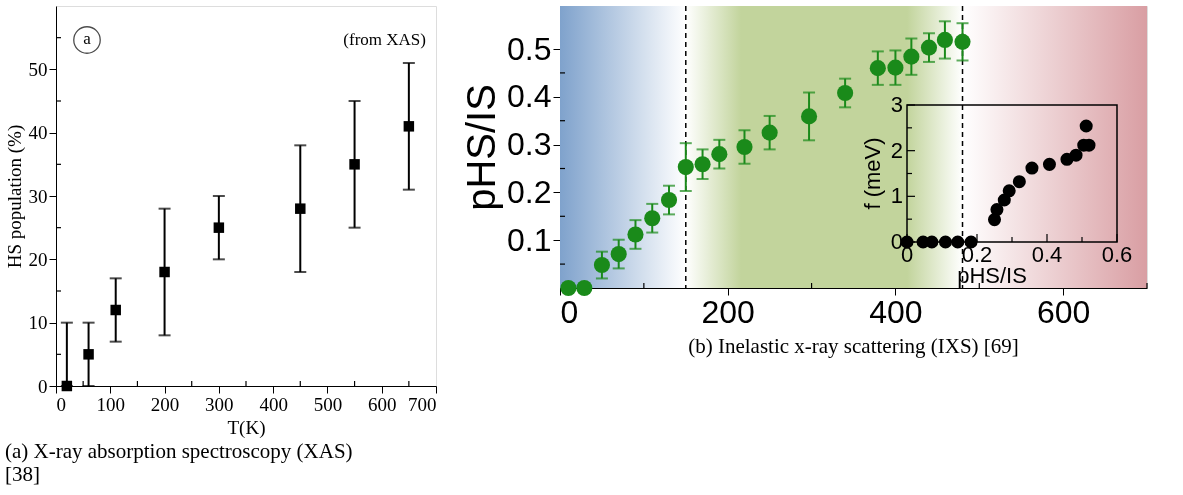  I want to click on y-tick-label: 3, so click(896, 104).